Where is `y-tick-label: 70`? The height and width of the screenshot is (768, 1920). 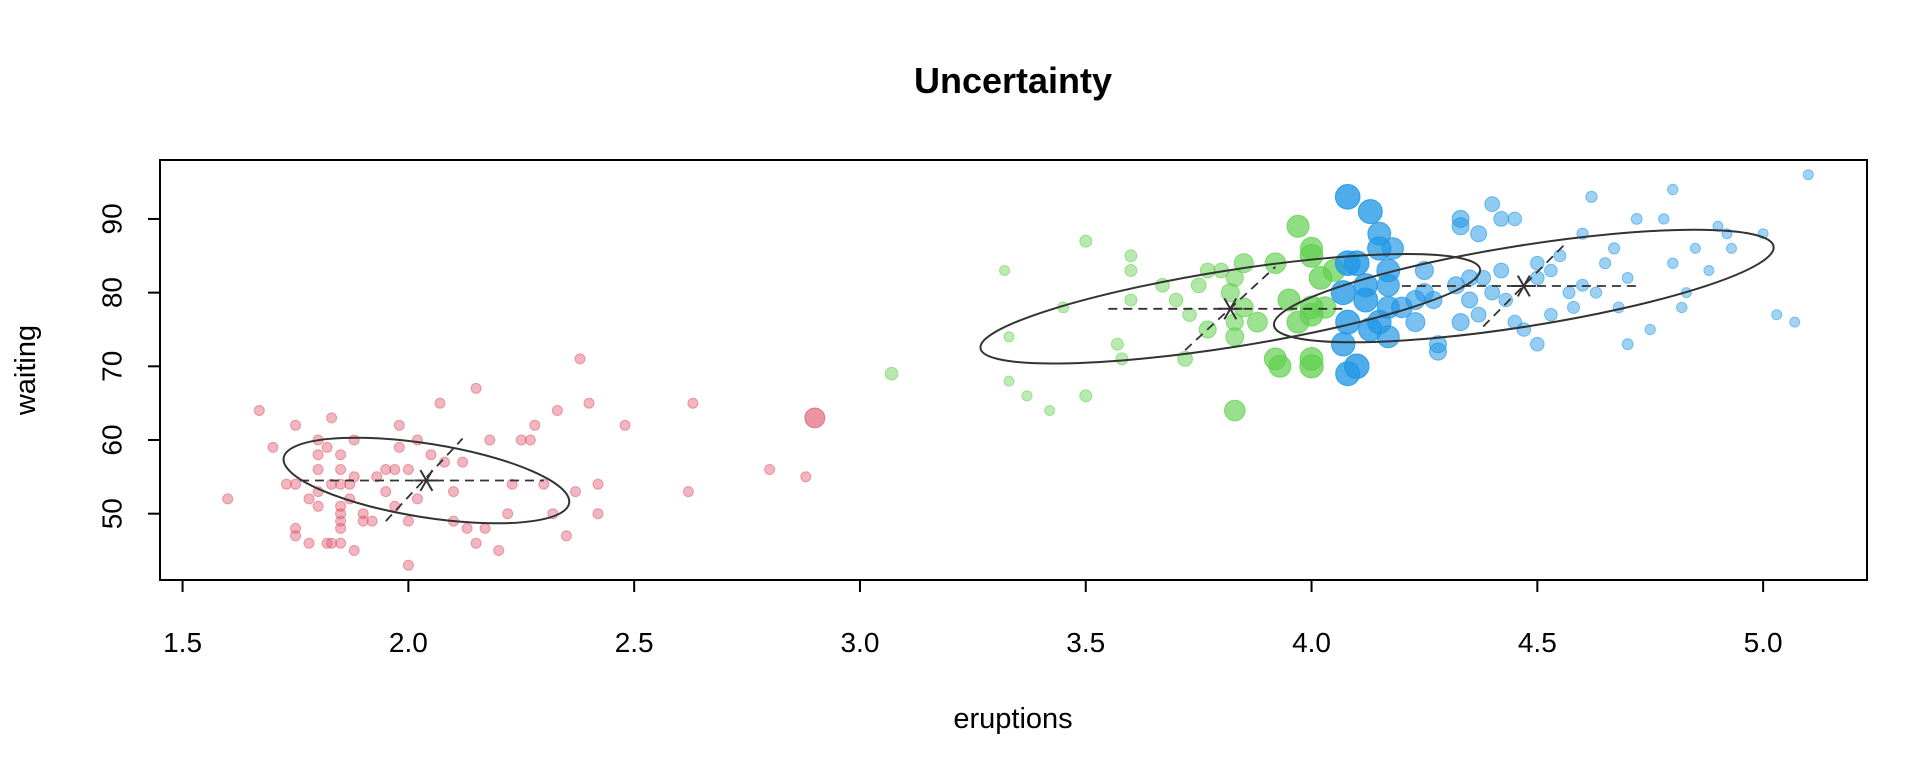 y-tick-label: 70 is located at coordinates (112, 366).